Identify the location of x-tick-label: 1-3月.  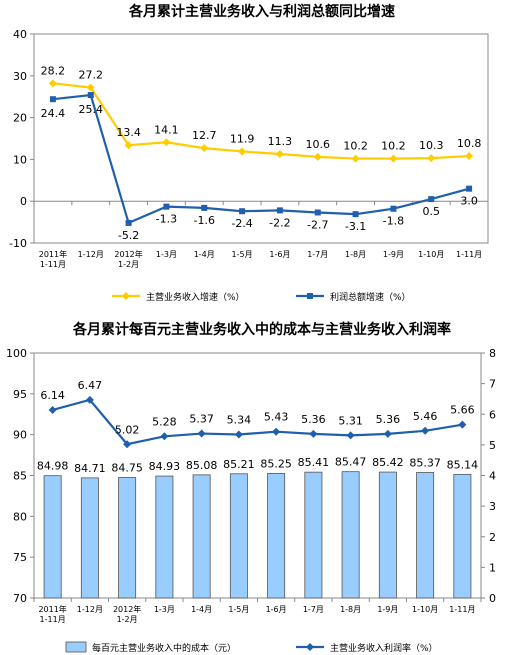
(164, 609).